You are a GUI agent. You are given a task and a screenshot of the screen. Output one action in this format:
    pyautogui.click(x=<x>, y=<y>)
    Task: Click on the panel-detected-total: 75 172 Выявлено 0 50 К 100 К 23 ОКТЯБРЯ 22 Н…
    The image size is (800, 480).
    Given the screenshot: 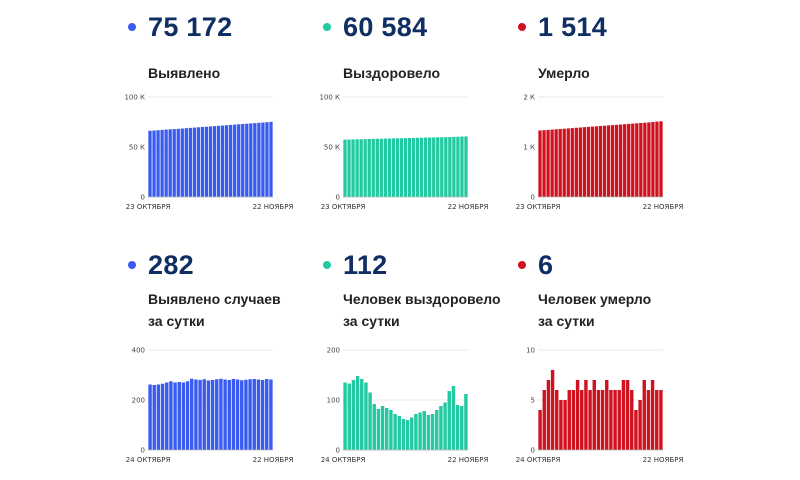 What is the action you would take?
    pyautogui.click(x=226, y=125)
    